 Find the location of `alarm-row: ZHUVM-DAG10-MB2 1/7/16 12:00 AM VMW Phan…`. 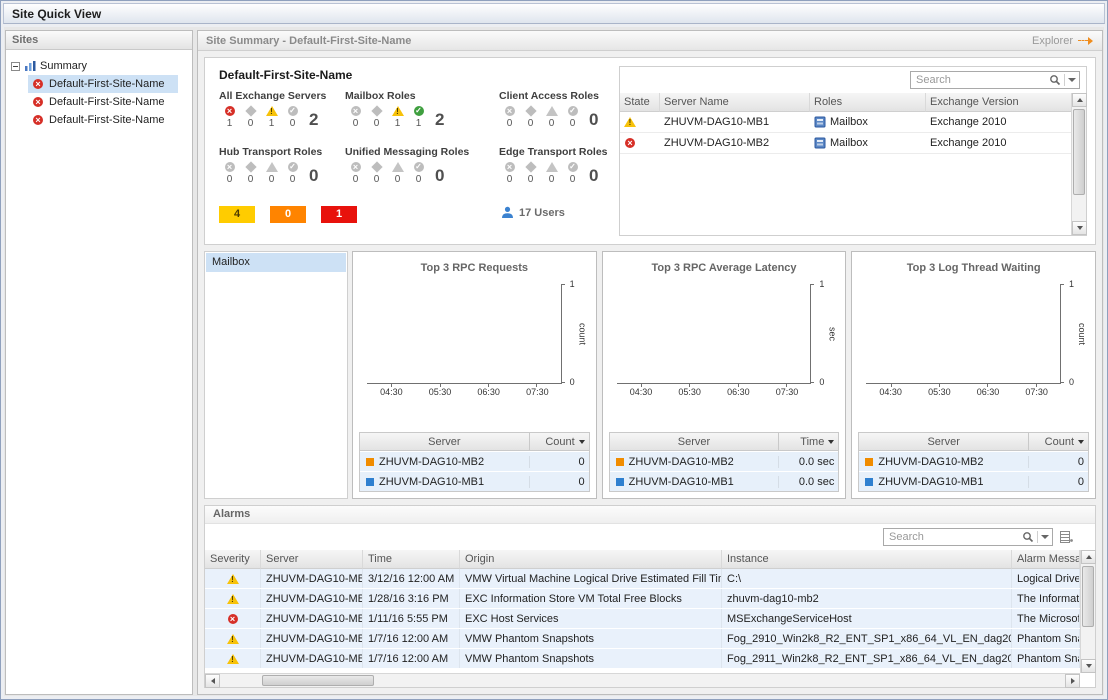

alarm-row: ZHUVM-DAG10-MB2 1/7/16 12:00 AM VMW Phan… is located at coordinates (642, 659).